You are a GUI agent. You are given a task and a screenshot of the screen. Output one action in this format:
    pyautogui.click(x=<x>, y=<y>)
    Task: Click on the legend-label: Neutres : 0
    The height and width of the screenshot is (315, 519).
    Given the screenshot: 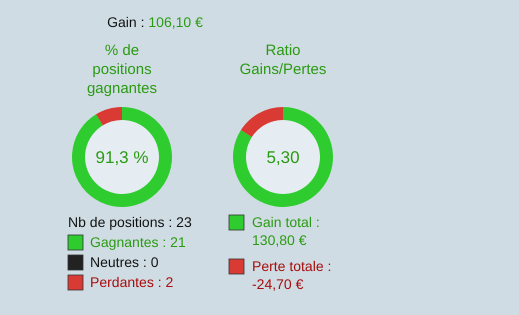 What is the action you would take?
    pyautogui.click(x=124, y=262)
    